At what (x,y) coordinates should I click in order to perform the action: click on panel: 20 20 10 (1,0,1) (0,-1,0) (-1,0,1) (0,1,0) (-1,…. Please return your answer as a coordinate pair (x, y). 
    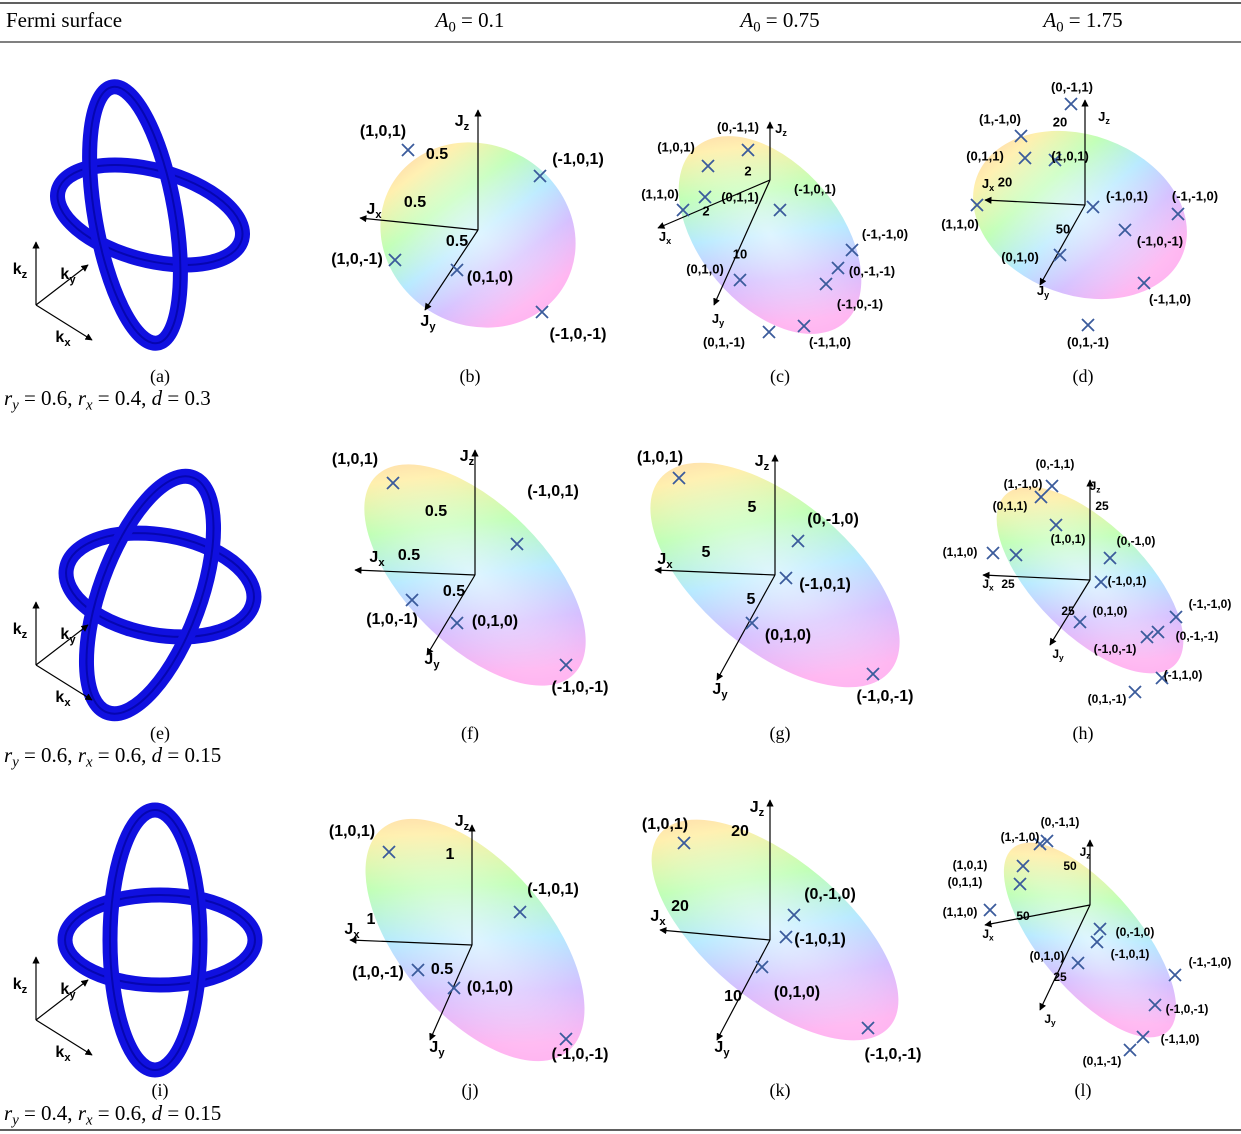
    Looking at the image, I should click on (782, 931).